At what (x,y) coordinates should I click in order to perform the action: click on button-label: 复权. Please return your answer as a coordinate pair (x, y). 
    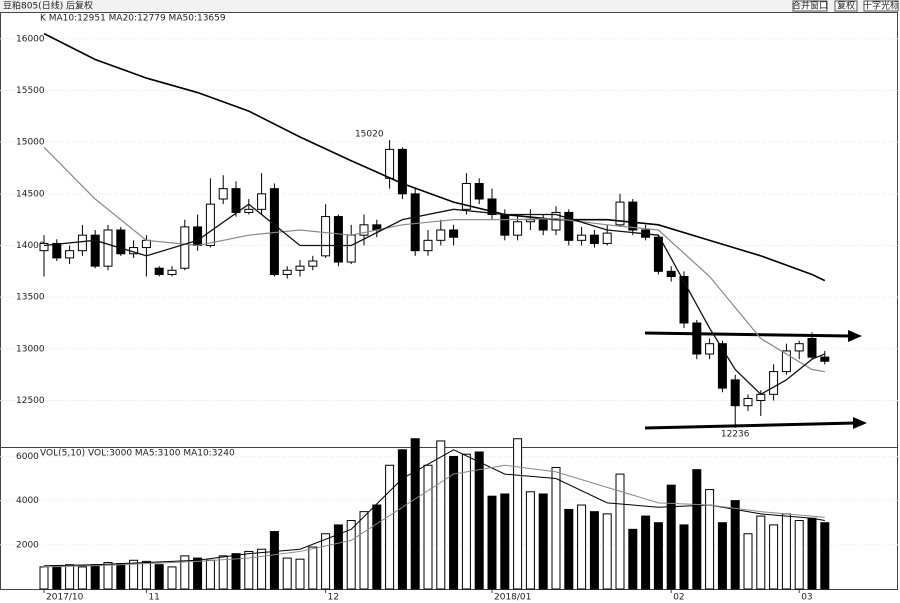
    Looking at the image, I should click on (846, 6).